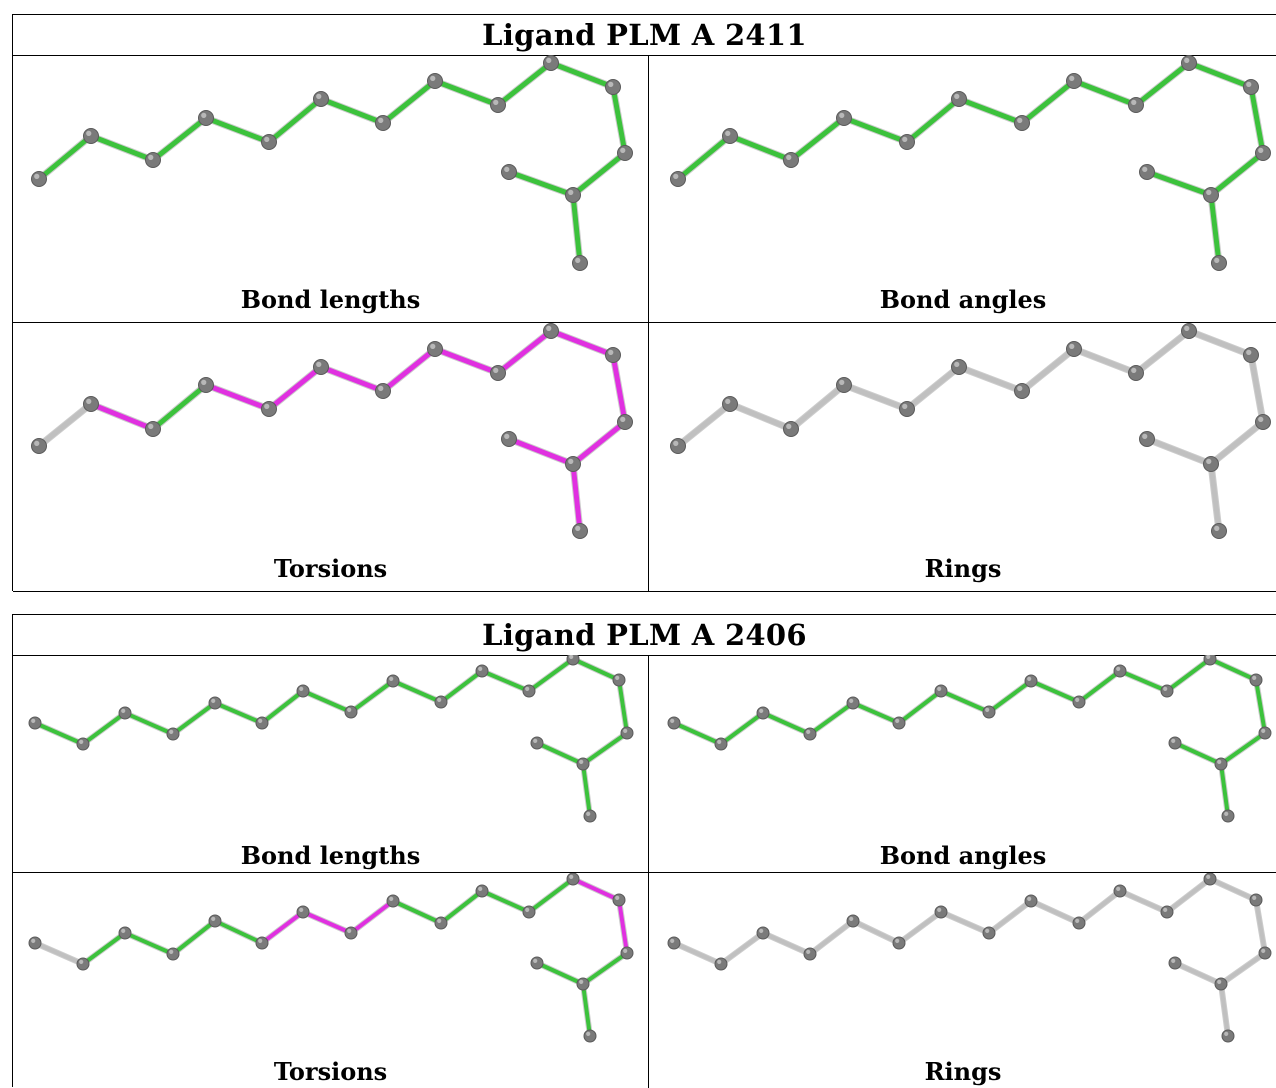 This screenshot has height=1088, width=1276. Describe the element at coordinates (963, 299) in the screenshot. I see `panel-caption: Bond angles` at that location.